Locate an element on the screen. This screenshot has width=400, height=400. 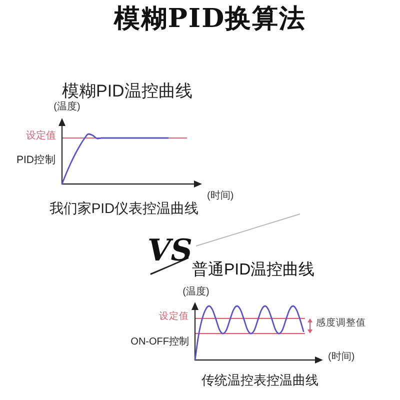
title: 普通PID温控曲线 is located at coordinates (253, 270).